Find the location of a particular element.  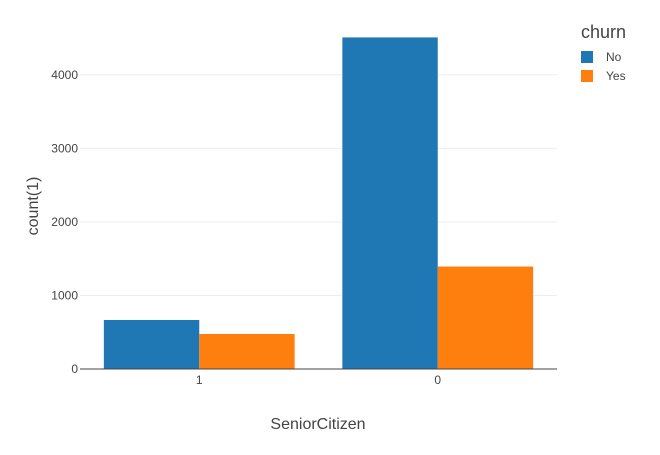

y-tick-label: 2000 is located at coordinates (64, 222).